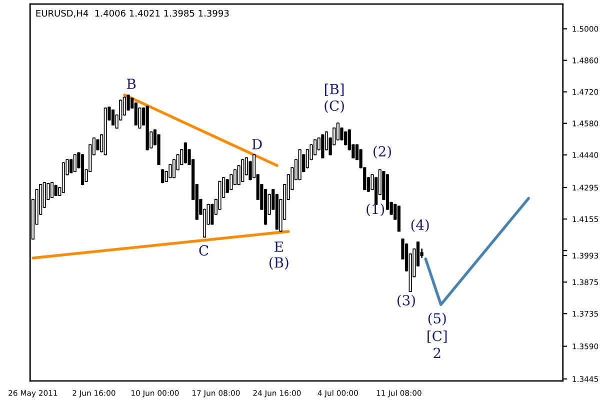  Describe the element at coordinates (334, 106) in the screenshot. I see `annotation: (C)` at that location.